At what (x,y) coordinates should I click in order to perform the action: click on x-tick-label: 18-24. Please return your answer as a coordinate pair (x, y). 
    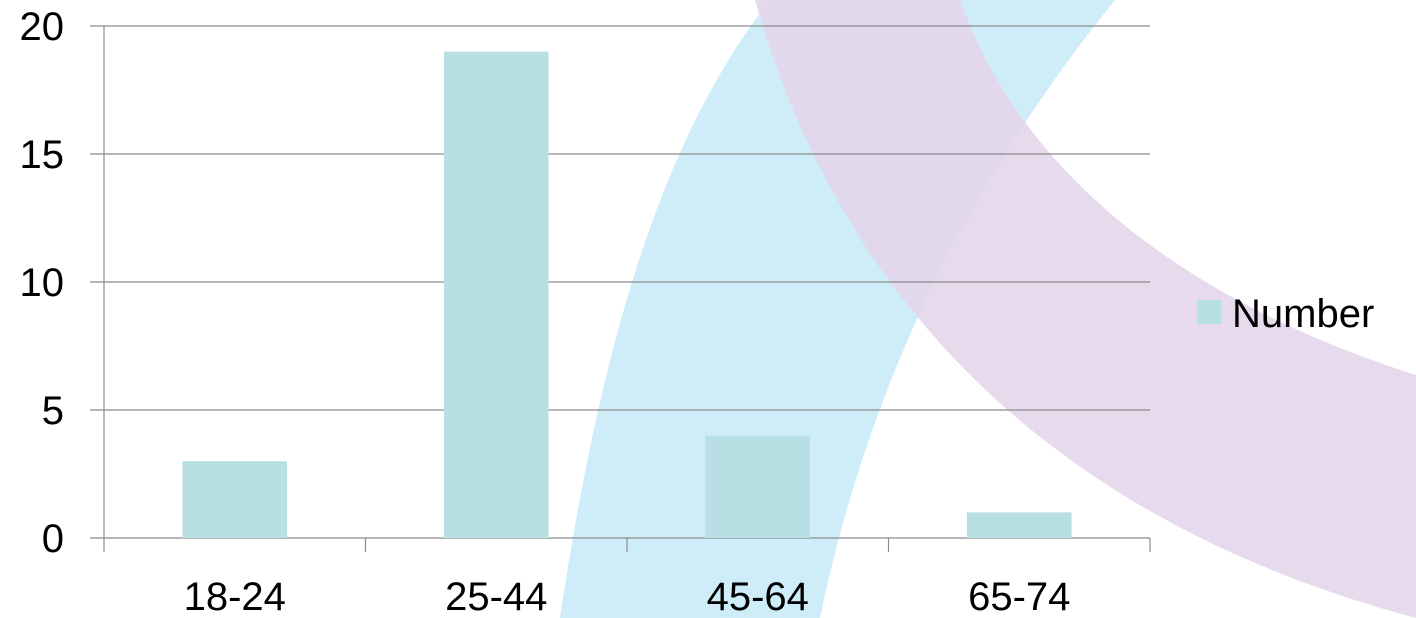
    Looking at the image, I should click on (235, 596).